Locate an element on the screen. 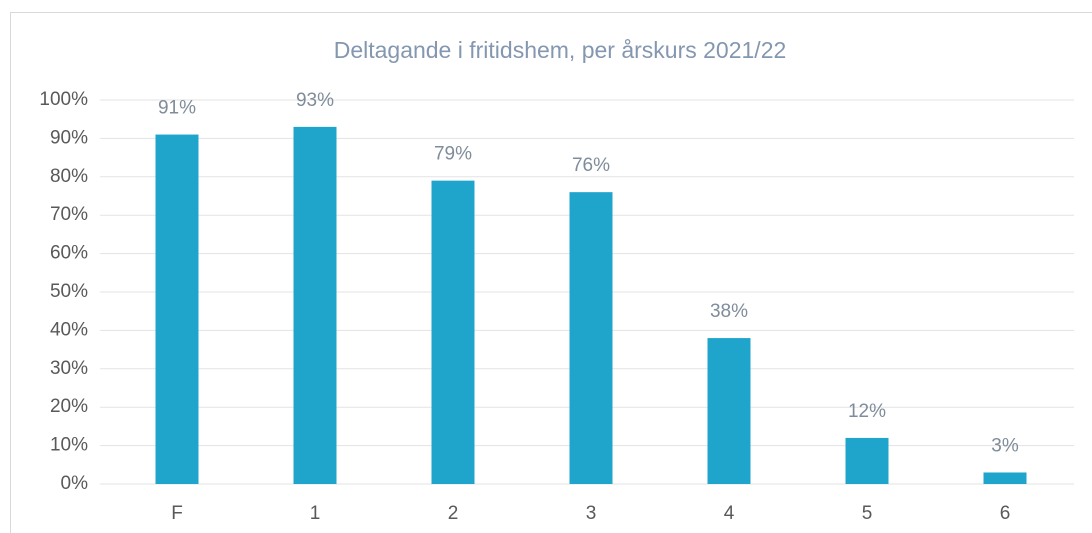 The width and height of the screenshot is (1092, 533). x-tick-label: 5 is located at coordinates (867, 513).